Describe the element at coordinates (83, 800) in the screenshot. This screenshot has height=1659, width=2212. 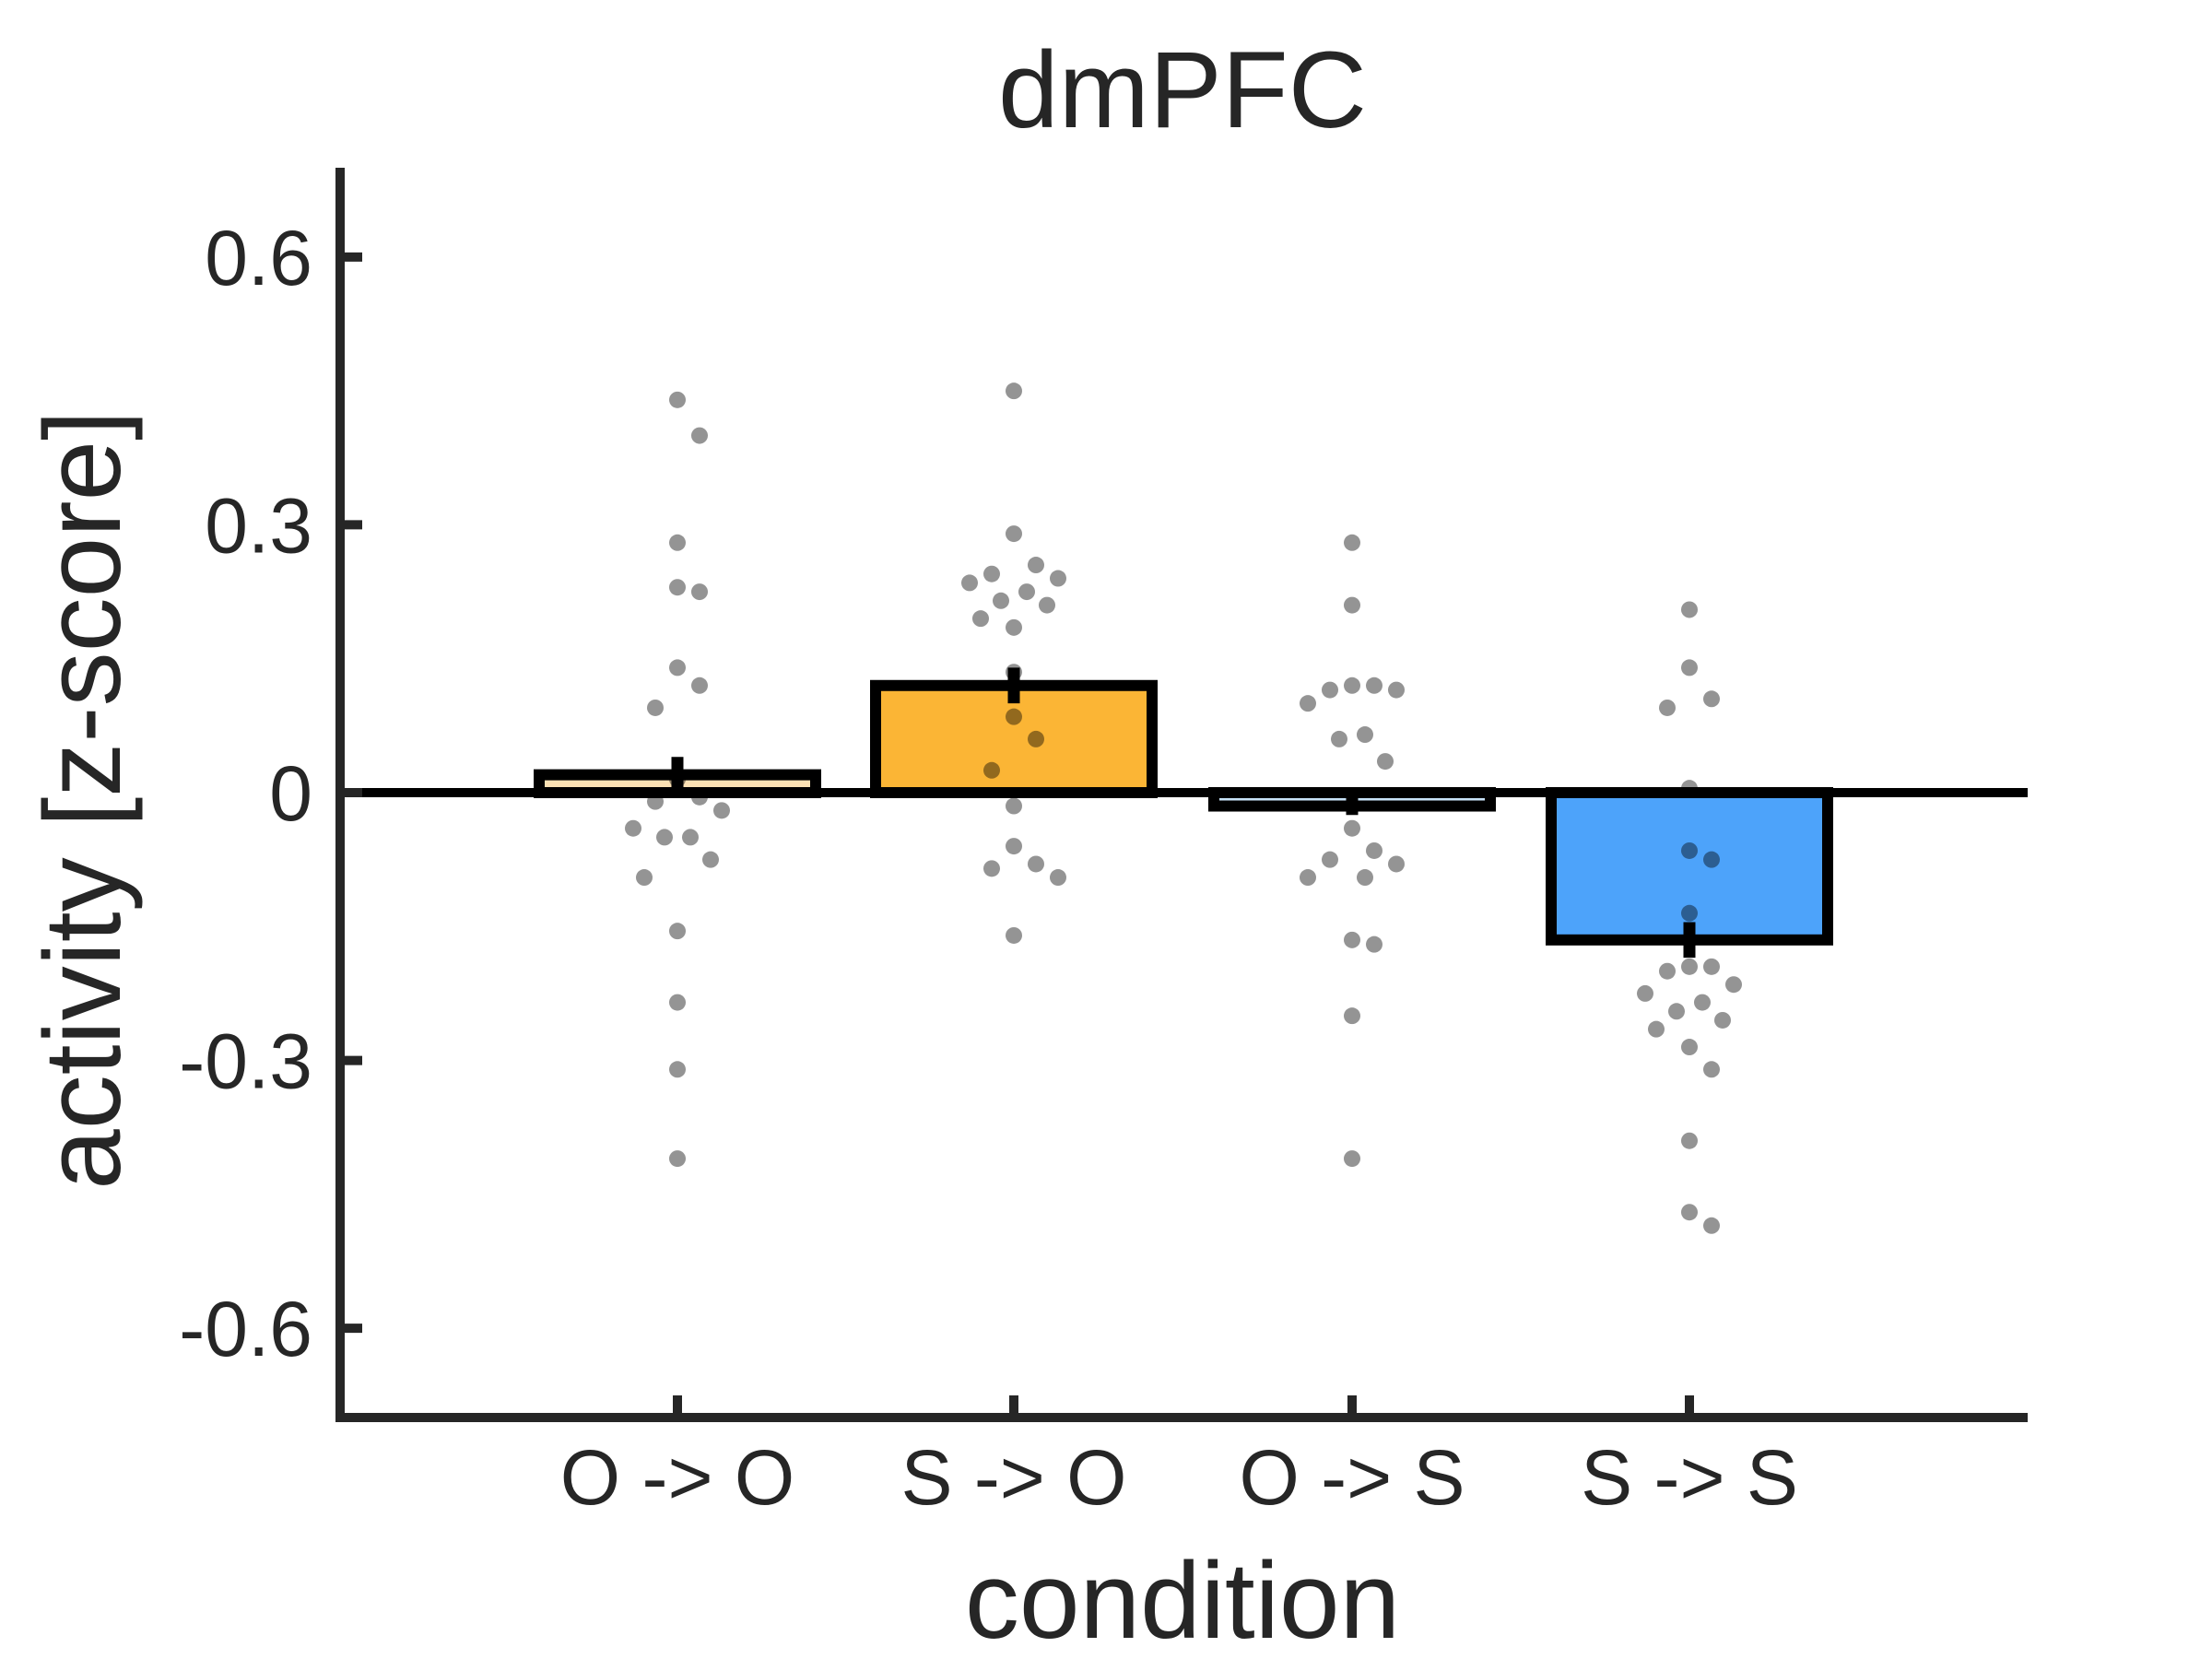
I see `y-axis-label: activity [z-score]` at that location.